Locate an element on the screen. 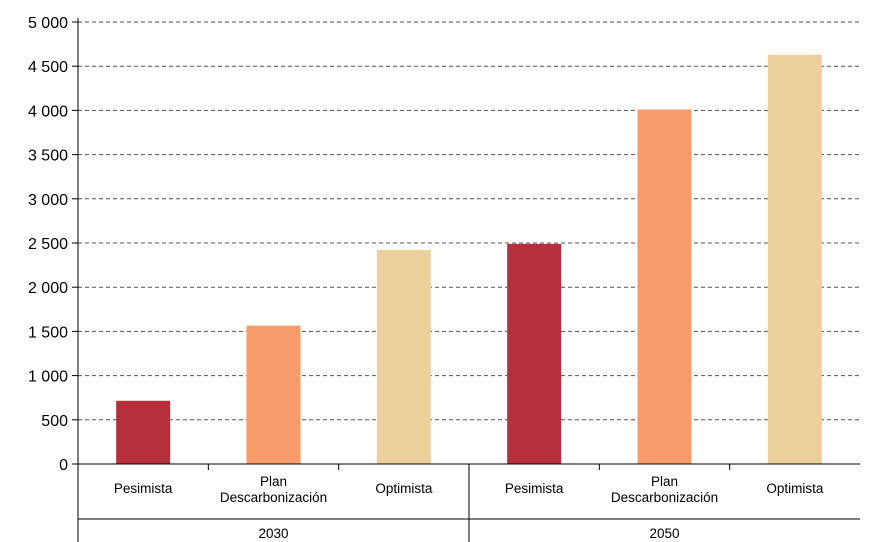  group-label: 2050 is located at coordinates (664, 533).